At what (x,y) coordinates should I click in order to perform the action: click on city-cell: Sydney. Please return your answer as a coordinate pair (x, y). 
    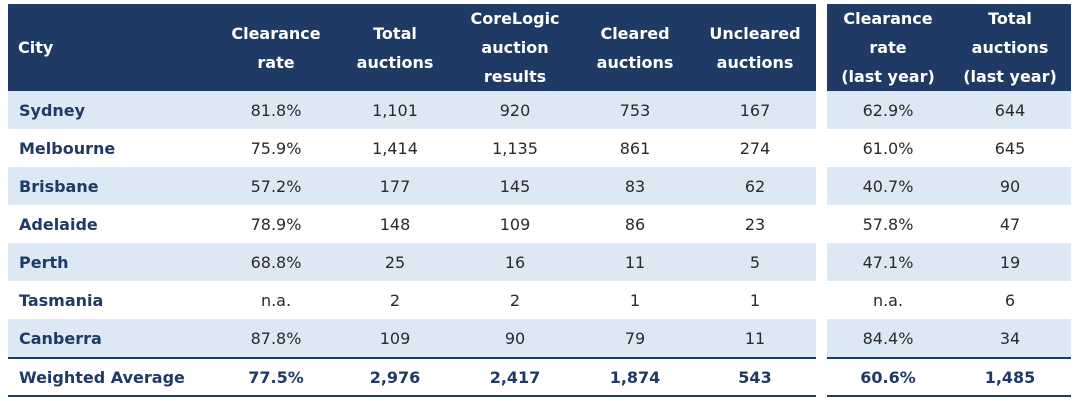
    Looking at the image, I should click on (112, 110).